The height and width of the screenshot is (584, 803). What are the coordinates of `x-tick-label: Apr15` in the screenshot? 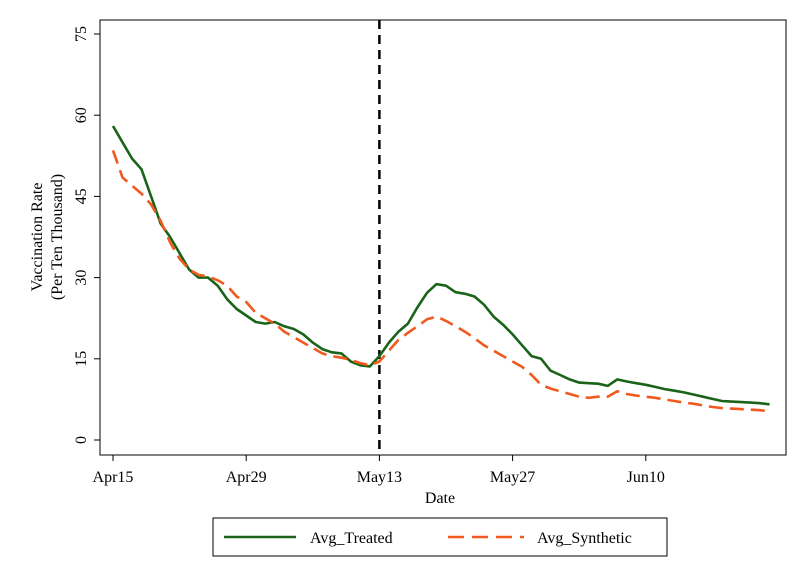 It's located at (113, 477).